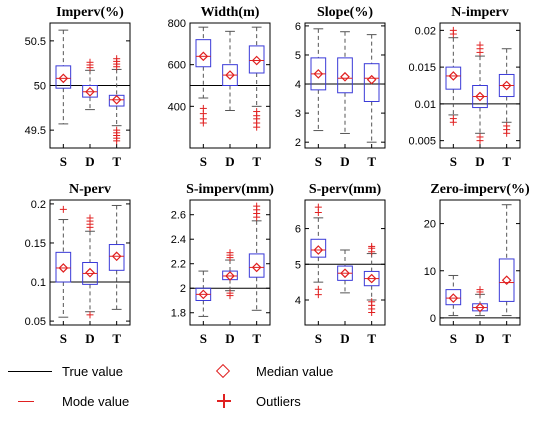 This screenshot has width=550, height=423. Describe the element at coordinates (464, 87) in the screenshot. I see `subplot-4: N-imperv 0.005 0.01 0.015 0.02 S D T` at that location.